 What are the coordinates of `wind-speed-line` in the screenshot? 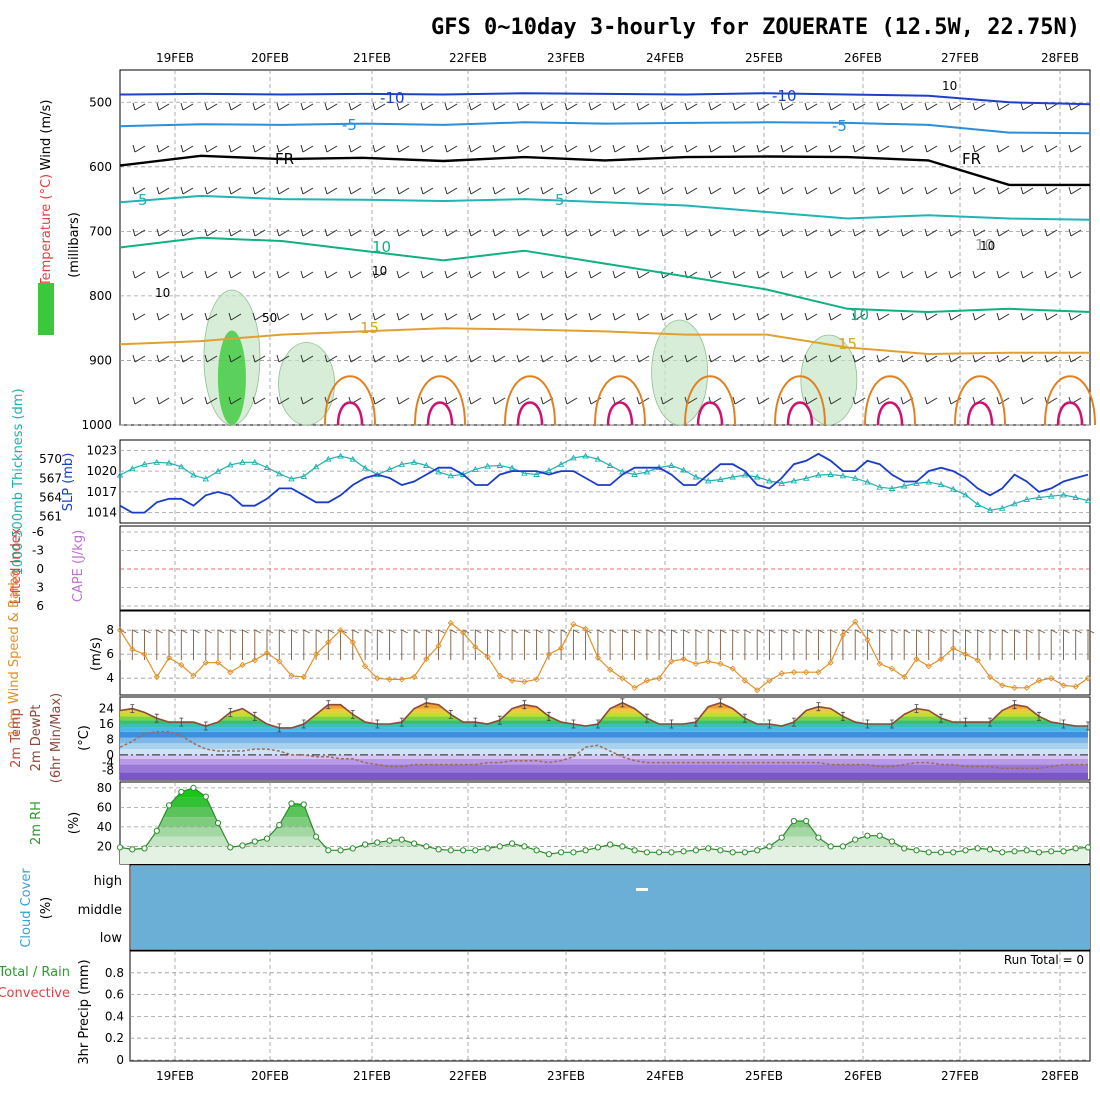 It's located at (604, 655).